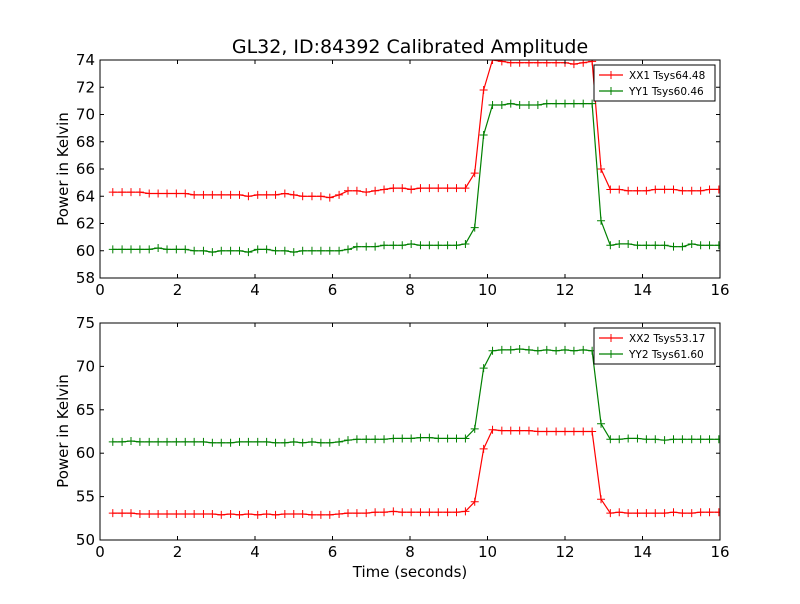  What do you see at coordinates (85, 87) in the screenshot?
I see `y-tick-label: 72` at bounding box center [85, 87].